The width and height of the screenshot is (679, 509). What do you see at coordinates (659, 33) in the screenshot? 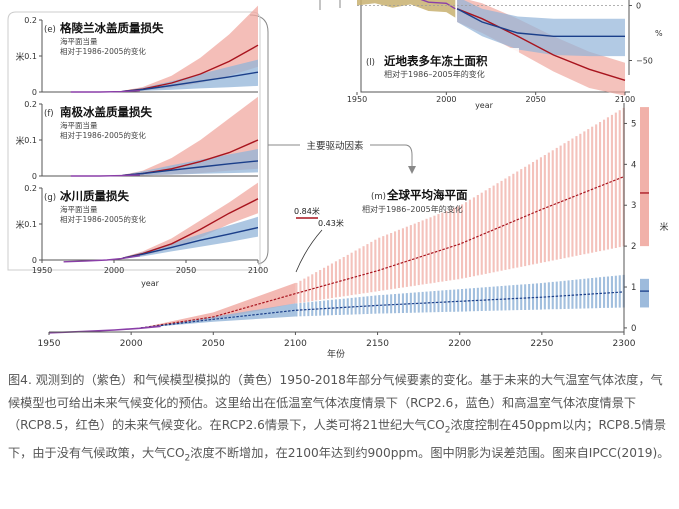
I see `l-ylabel: %` at bounding box center [659, 33].